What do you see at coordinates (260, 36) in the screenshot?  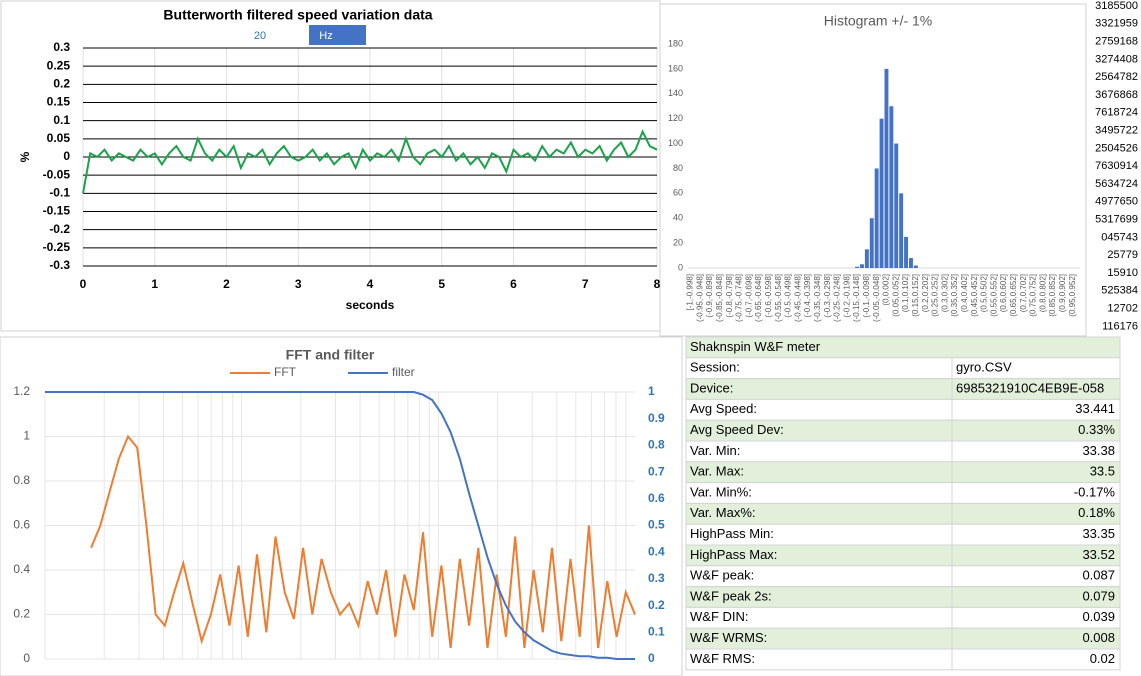 I see `control-value: 20` at bounding box center [260, 36].